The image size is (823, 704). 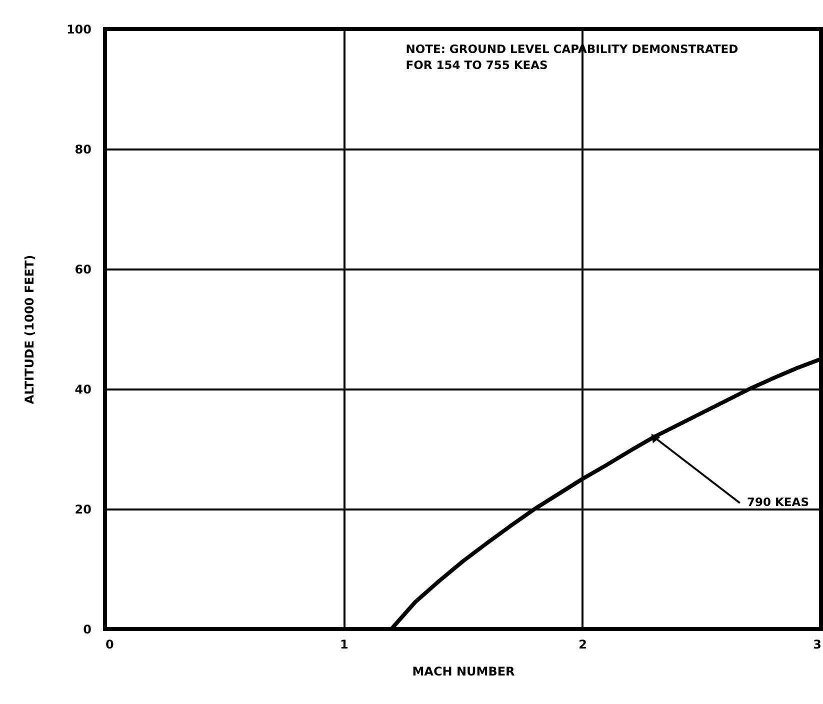 What do you see at coordinates (83, 269) in the screenshot?
I see `y-tick-label: 60` at bounding box center [83, 269].